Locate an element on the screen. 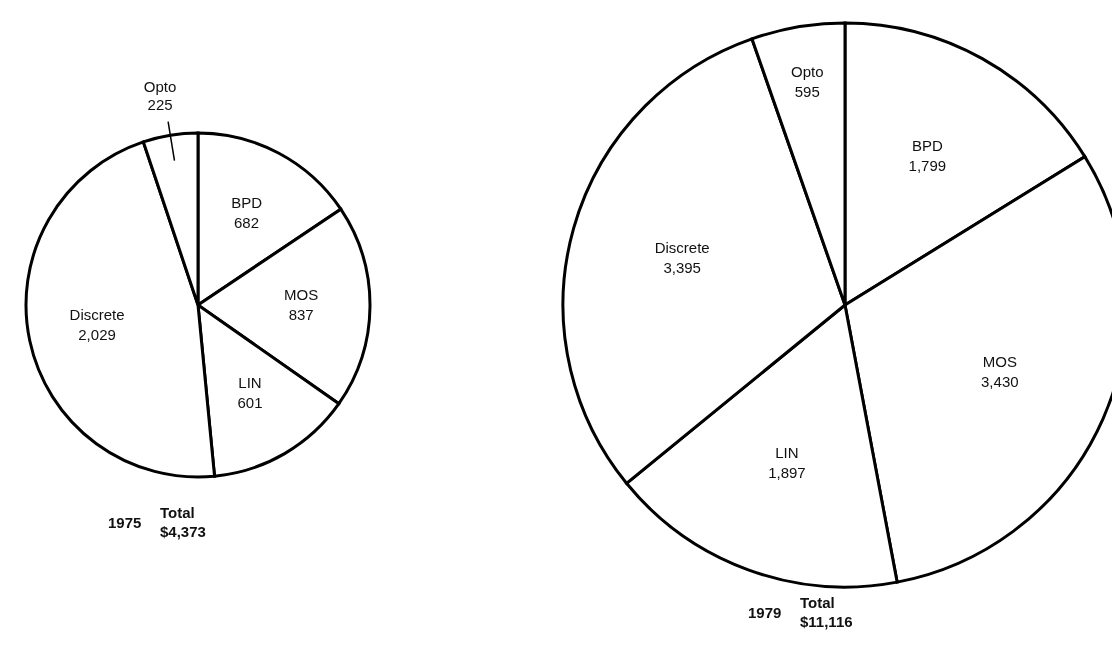  text: Total $4,373 is located at coordinates (183, 522).